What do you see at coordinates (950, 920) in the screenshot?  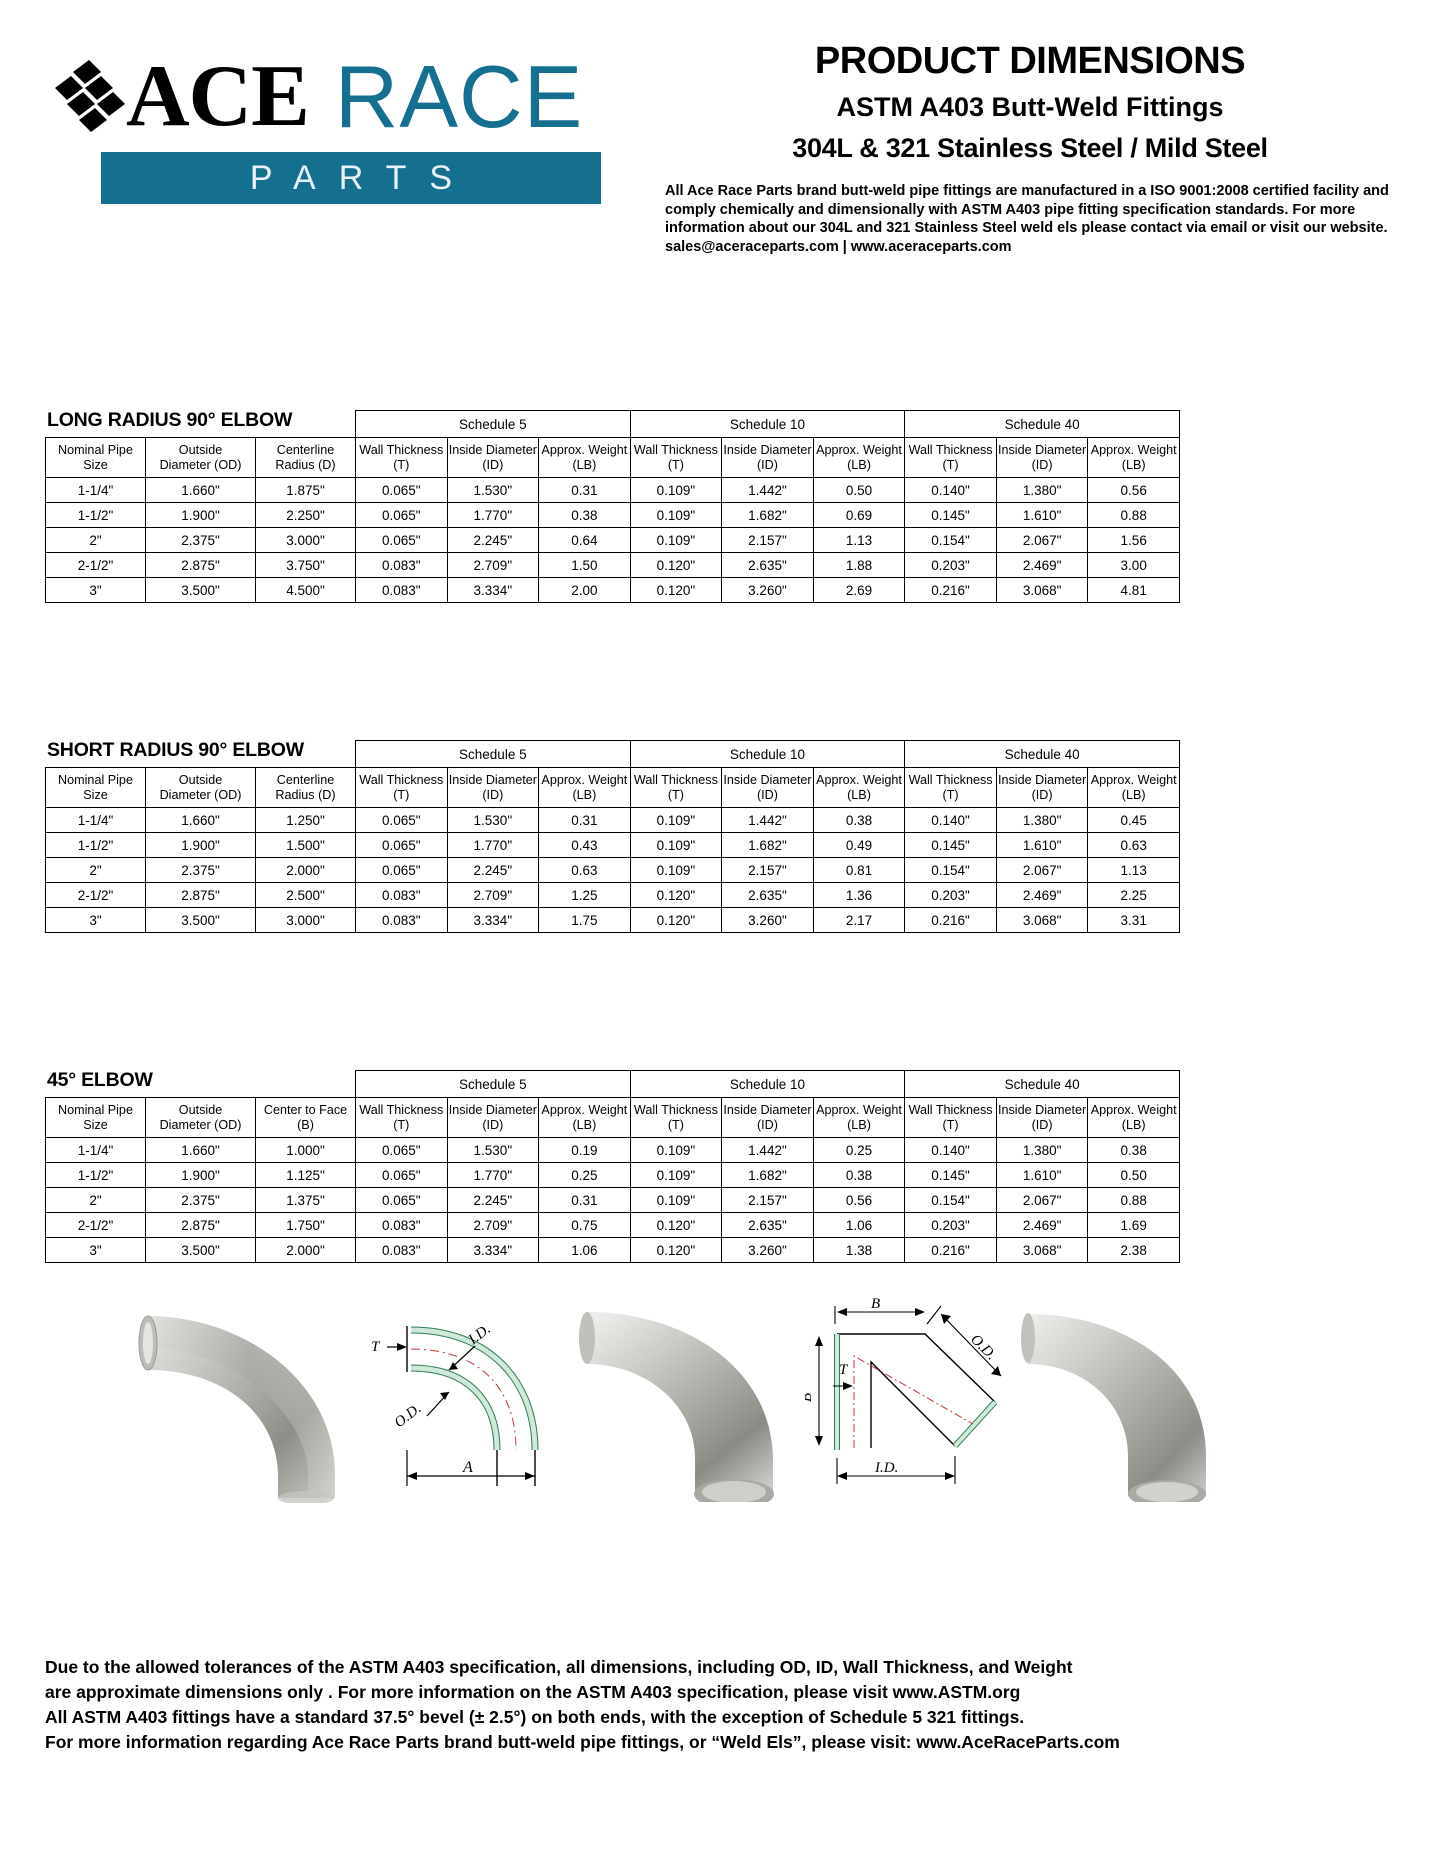 I see `table-cell: 0.216"` at bounding box center [950, 920].